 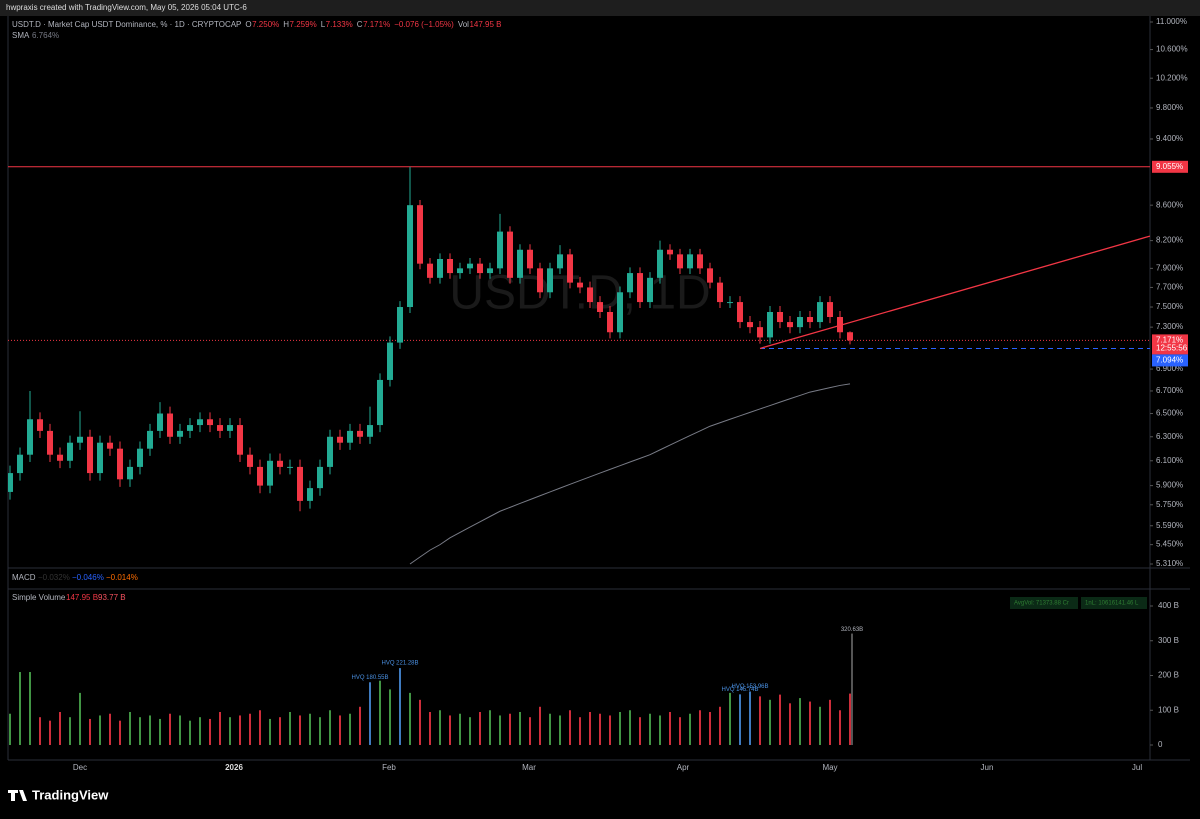 I want to click on y-tick-label: 10.200%, so click(x=1172, y=77).